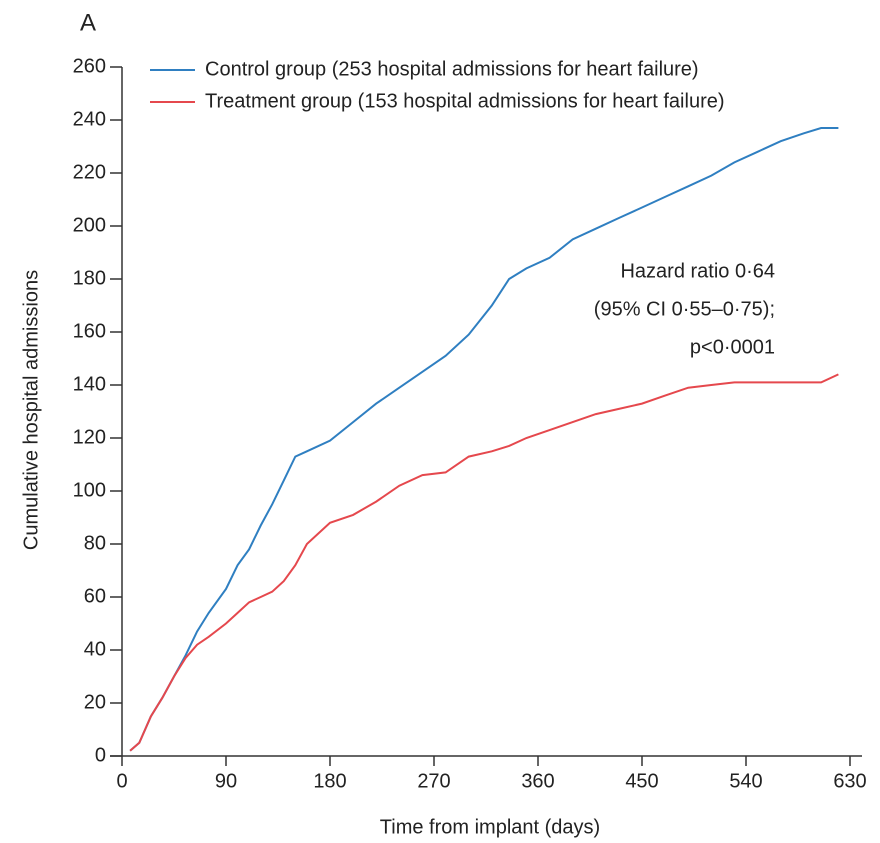  What do you see at coordinates (95, 543) in the screenshot?
I see `y-tick-label: 80` at bounding box center [95, 543].